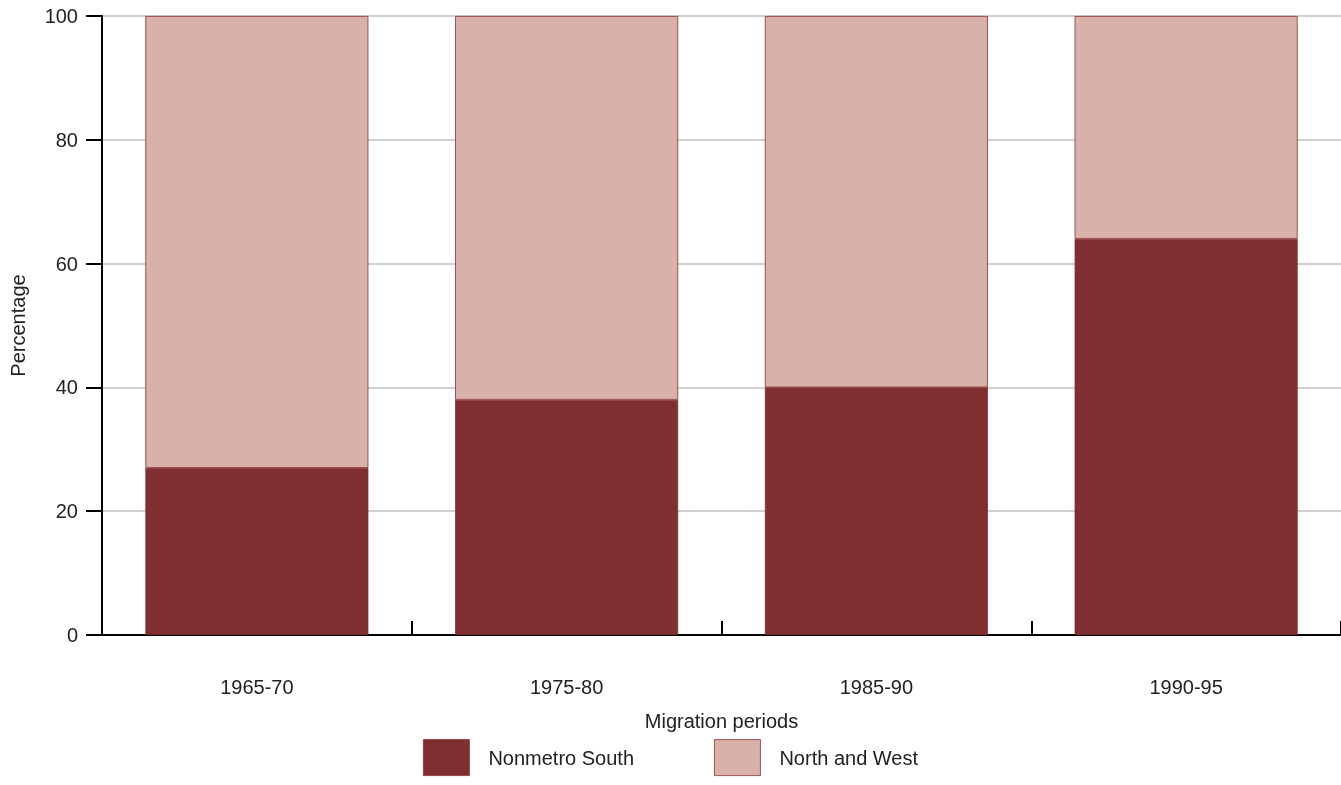  What do you see at coordinates (1186, 687) in the screenshot?
I see `x-tick-label: 1990-95` at bounding box center [1186, 687].